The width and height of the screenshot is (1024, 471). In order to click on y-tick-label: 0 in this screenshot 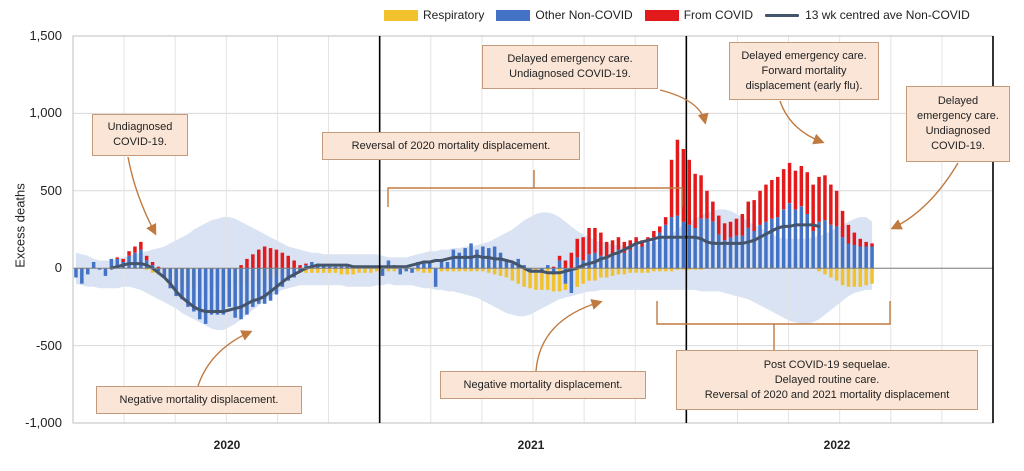, I will do `click(58, 267)`.